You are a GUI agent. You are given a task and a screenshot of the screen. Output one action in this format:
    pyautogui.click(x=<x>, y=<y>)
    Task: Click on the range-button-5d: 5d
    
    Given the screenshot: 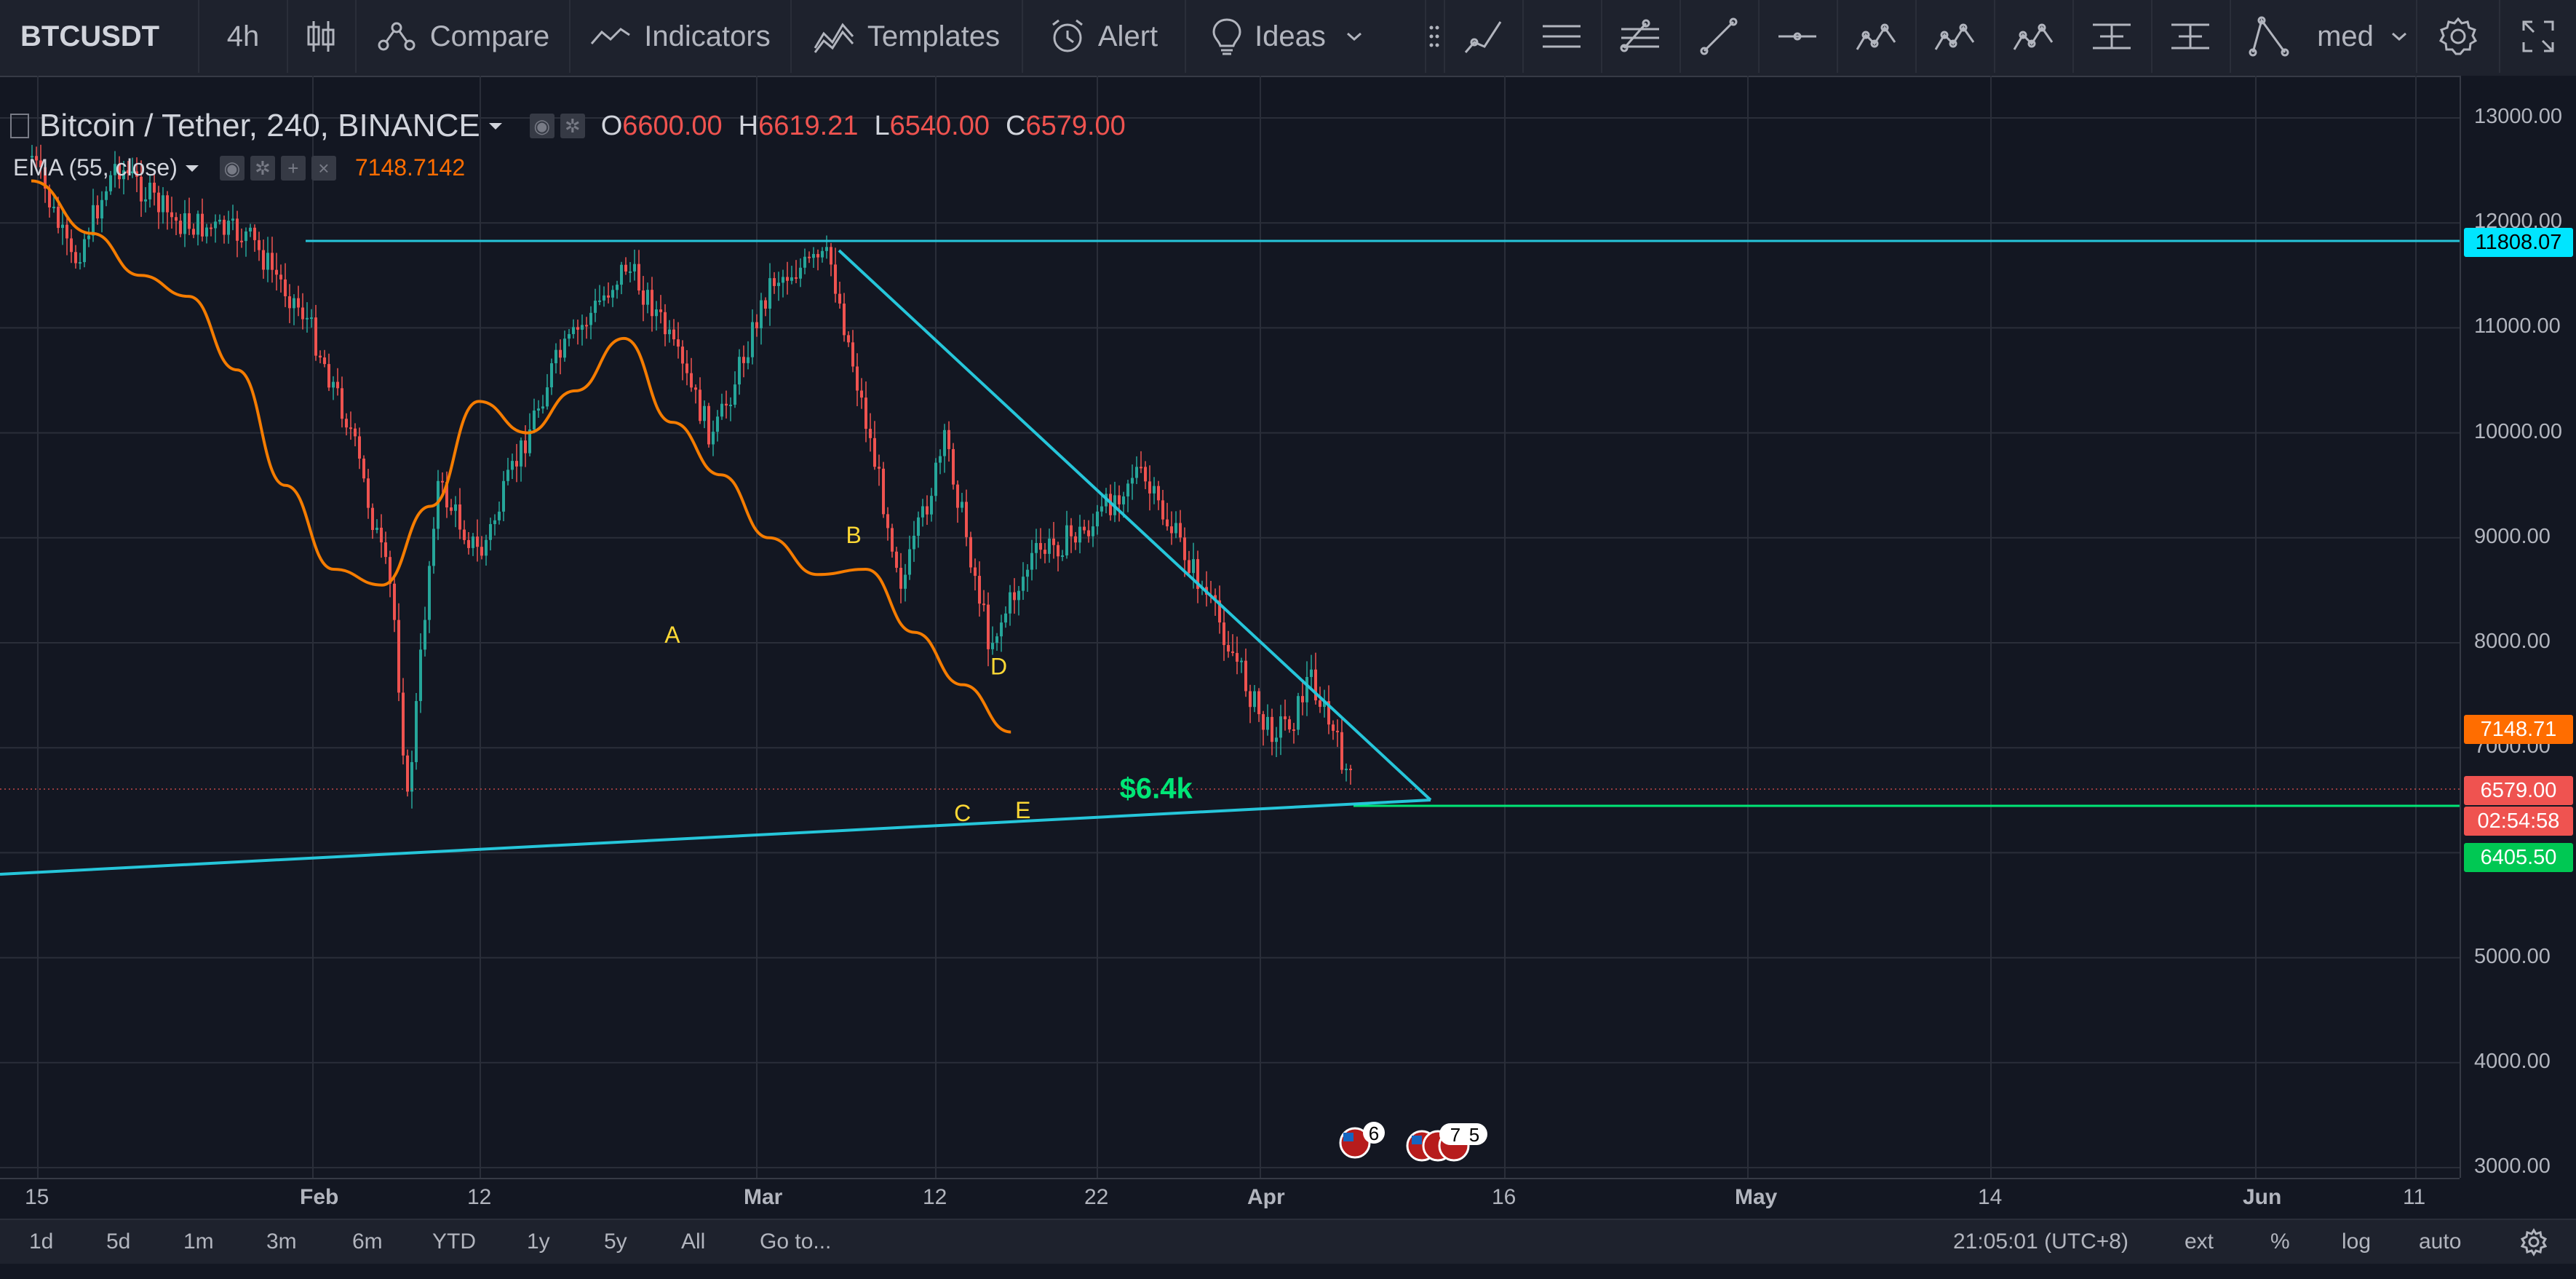 What is the action you would take?
    pyautogui.click(x=118, y=1242)
    